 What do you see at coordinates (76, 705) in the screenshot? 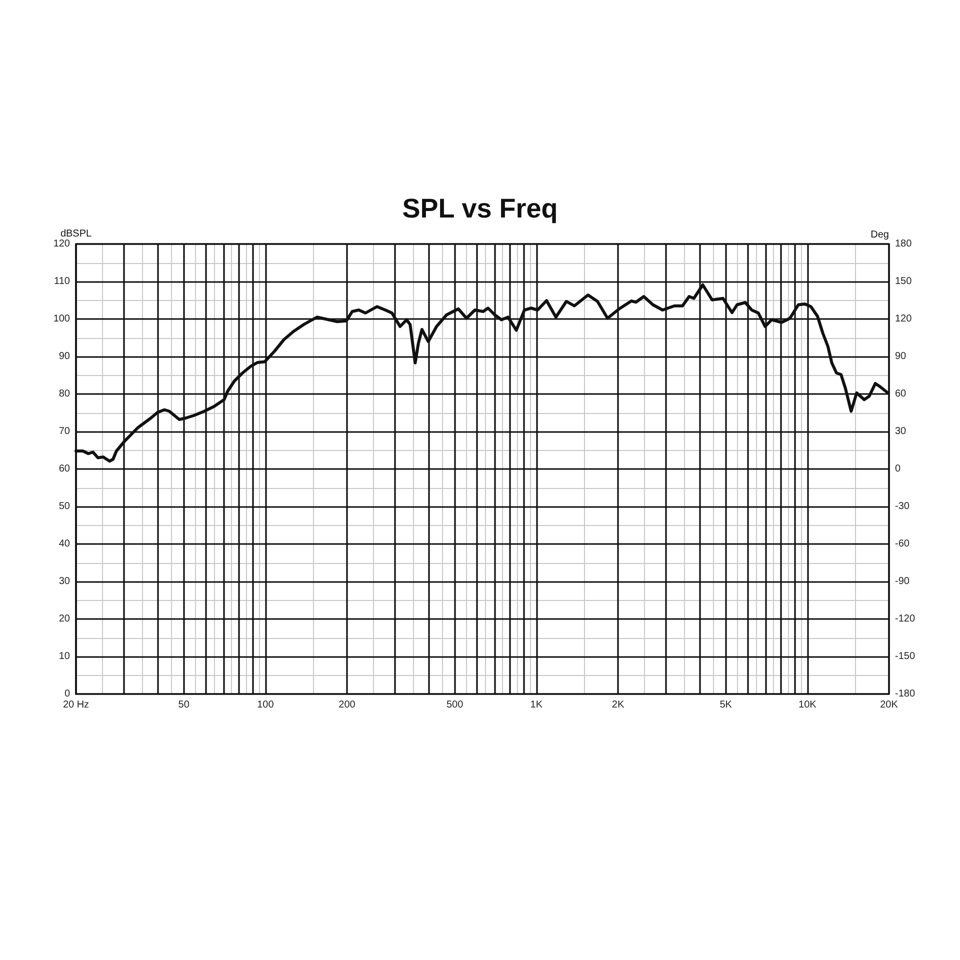
I see `x-tick-label: 20 Hz` at bounding box center [76, 705].